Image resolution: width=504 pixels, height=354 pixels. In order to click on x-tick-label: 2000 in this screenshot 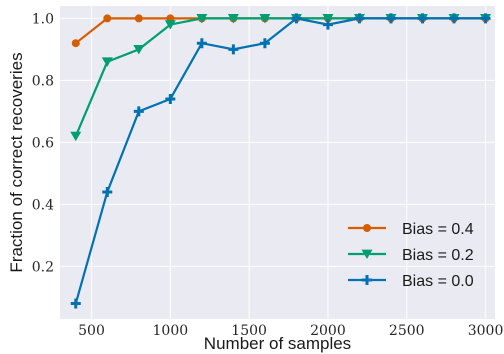, I will do `click(328, 331)`.